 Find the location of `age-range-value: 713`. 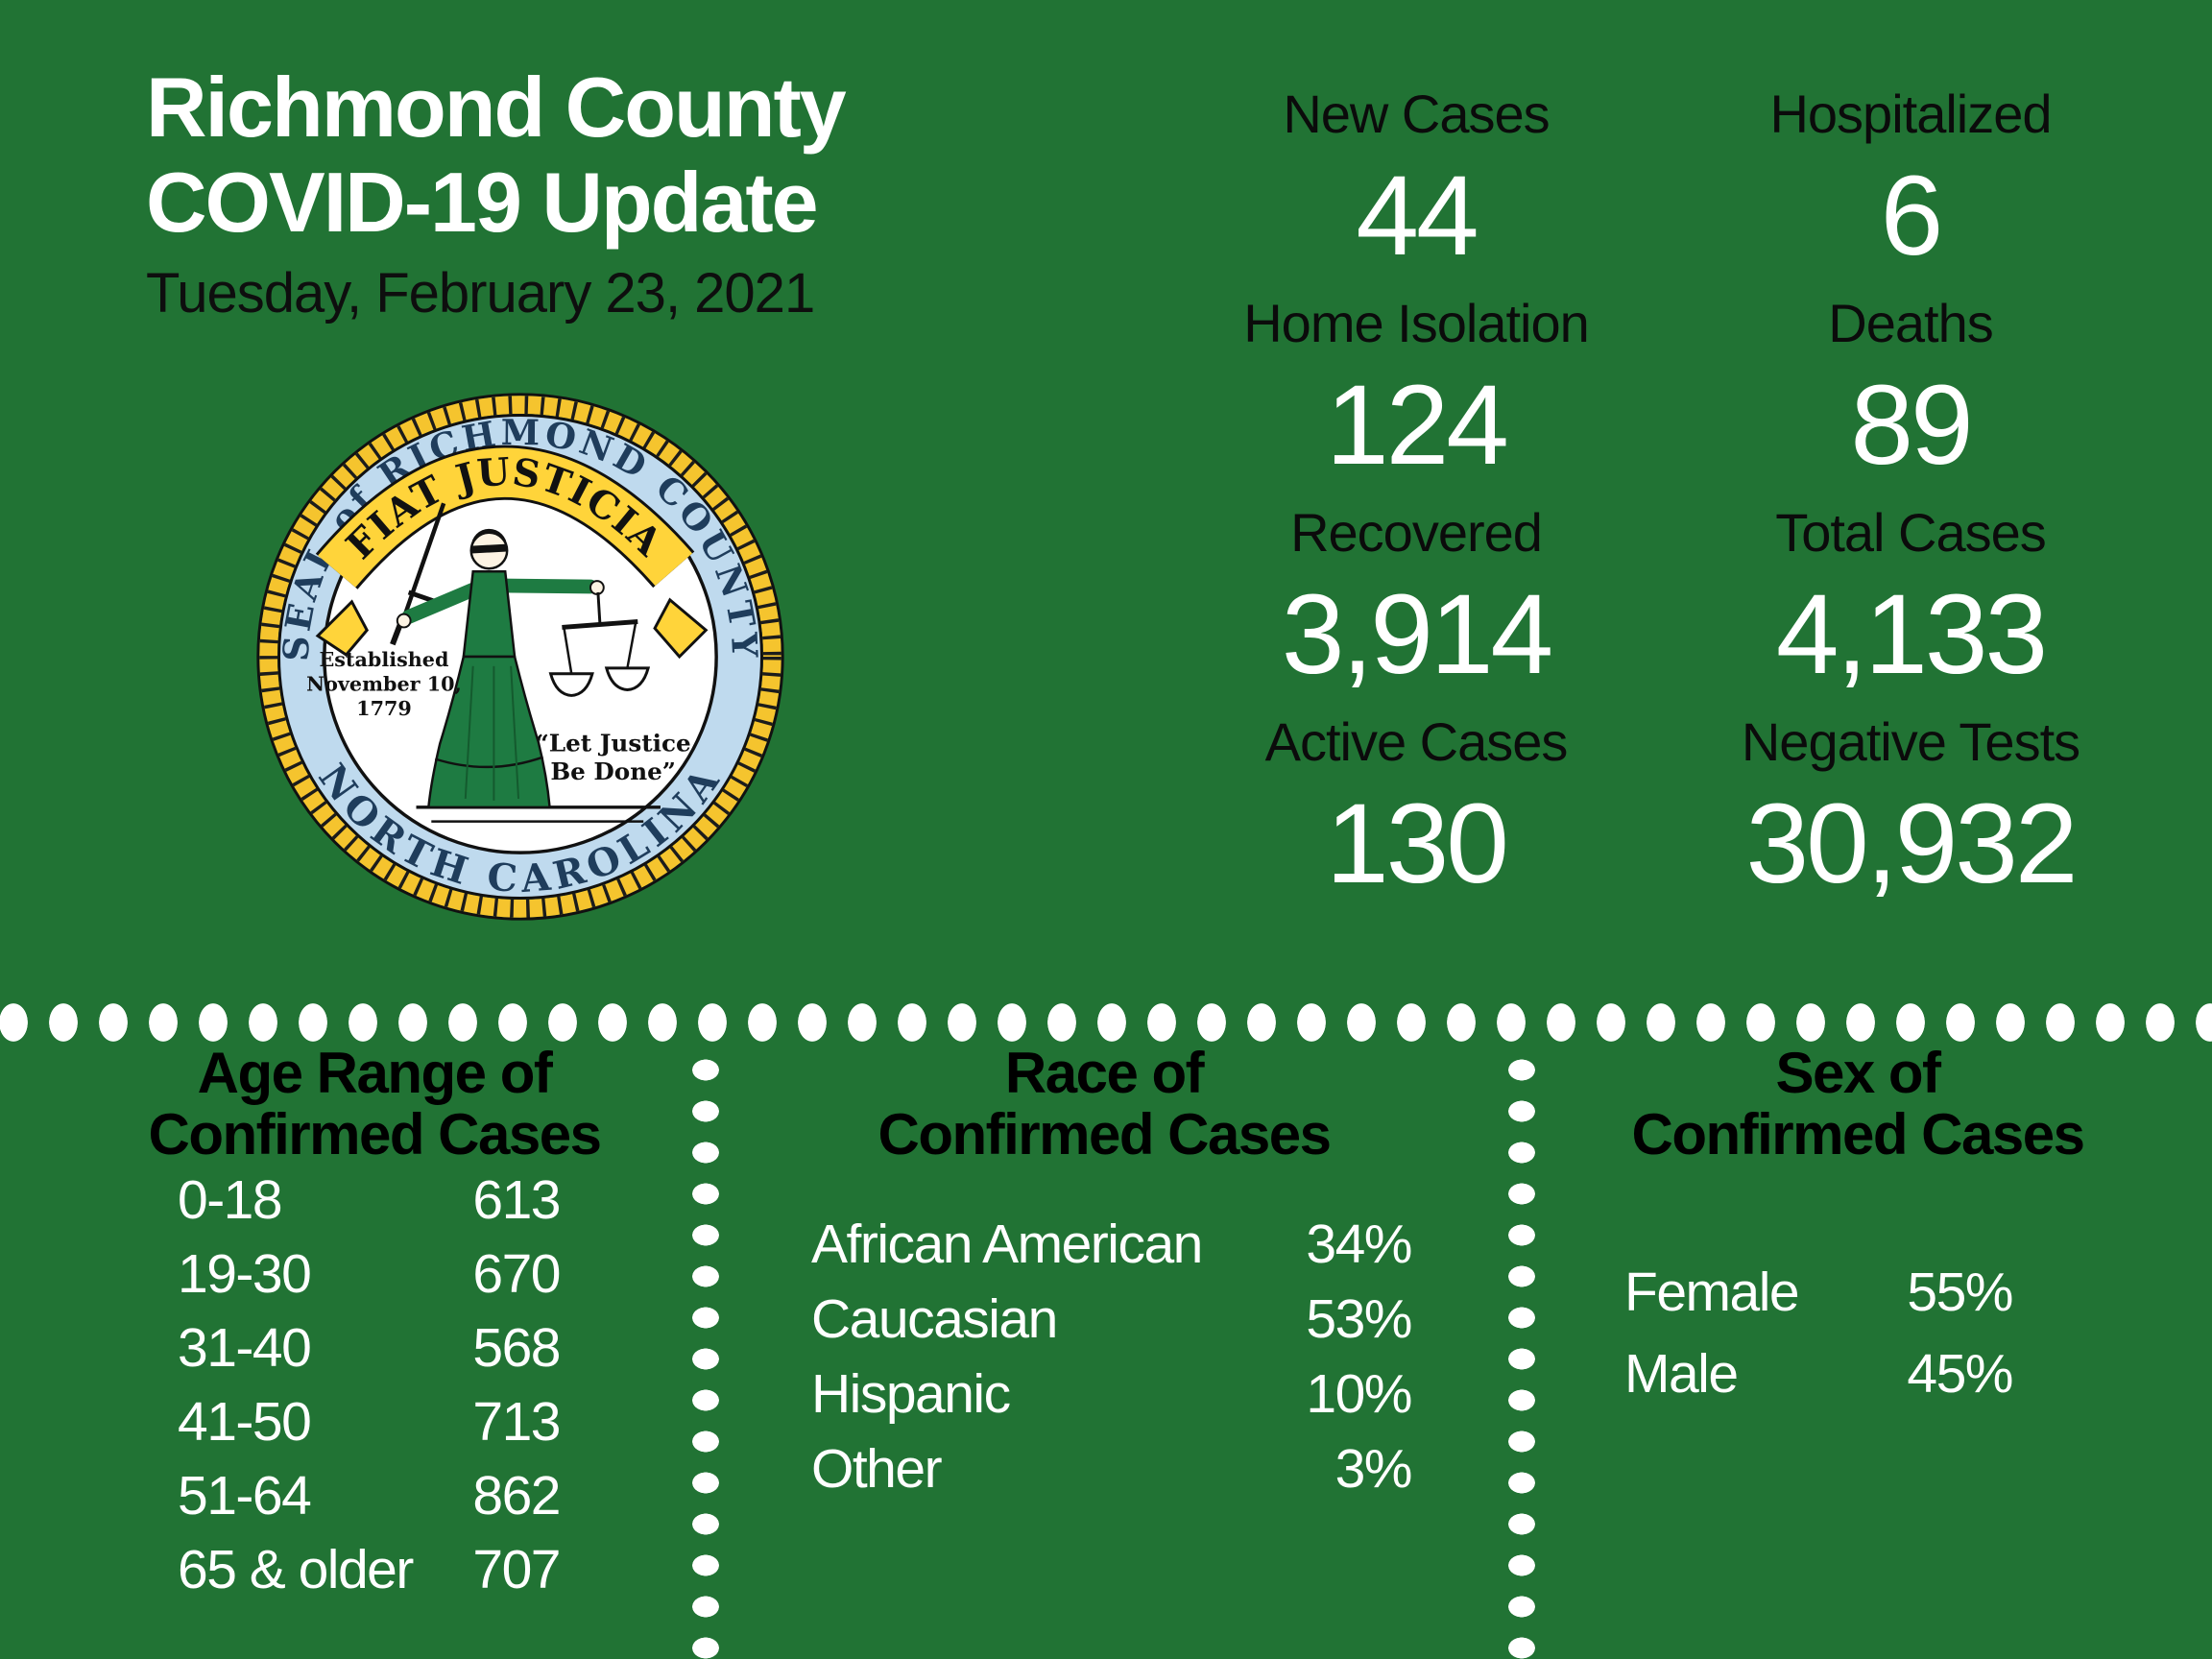

age-range-value: 713 is located at coordinates (516, 1422).